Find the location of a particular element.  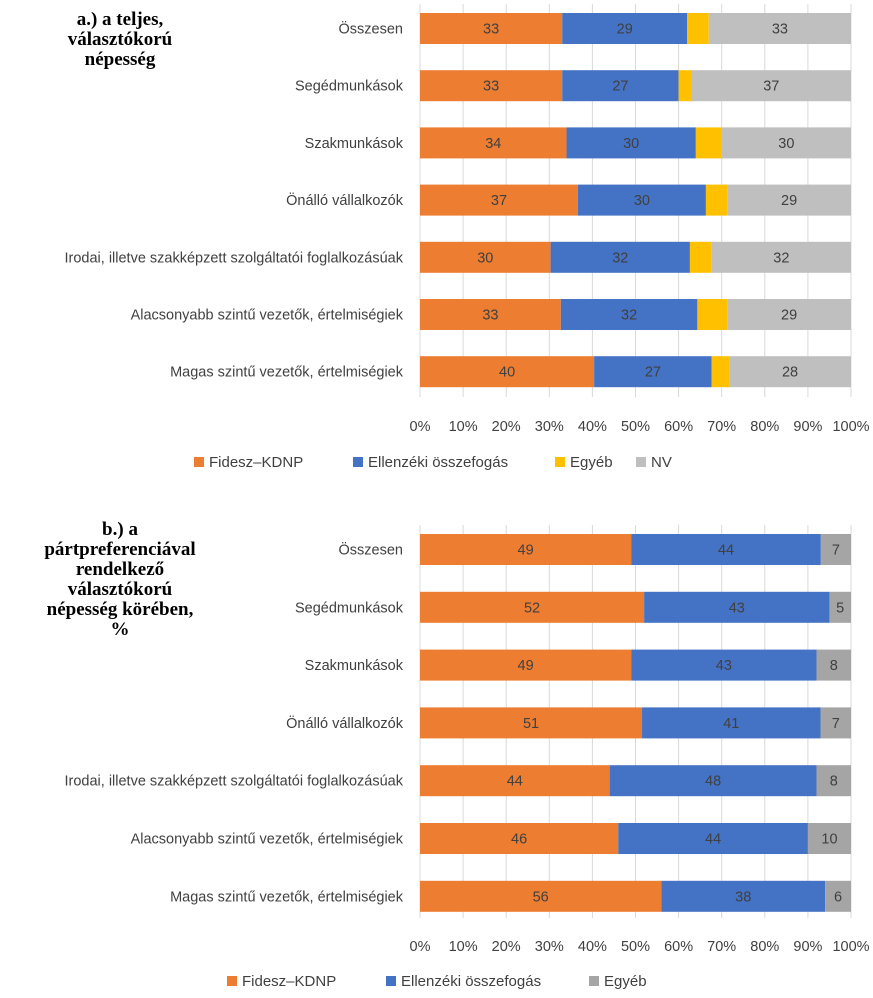

data-label: 5 is located at coordinates (840, 608).